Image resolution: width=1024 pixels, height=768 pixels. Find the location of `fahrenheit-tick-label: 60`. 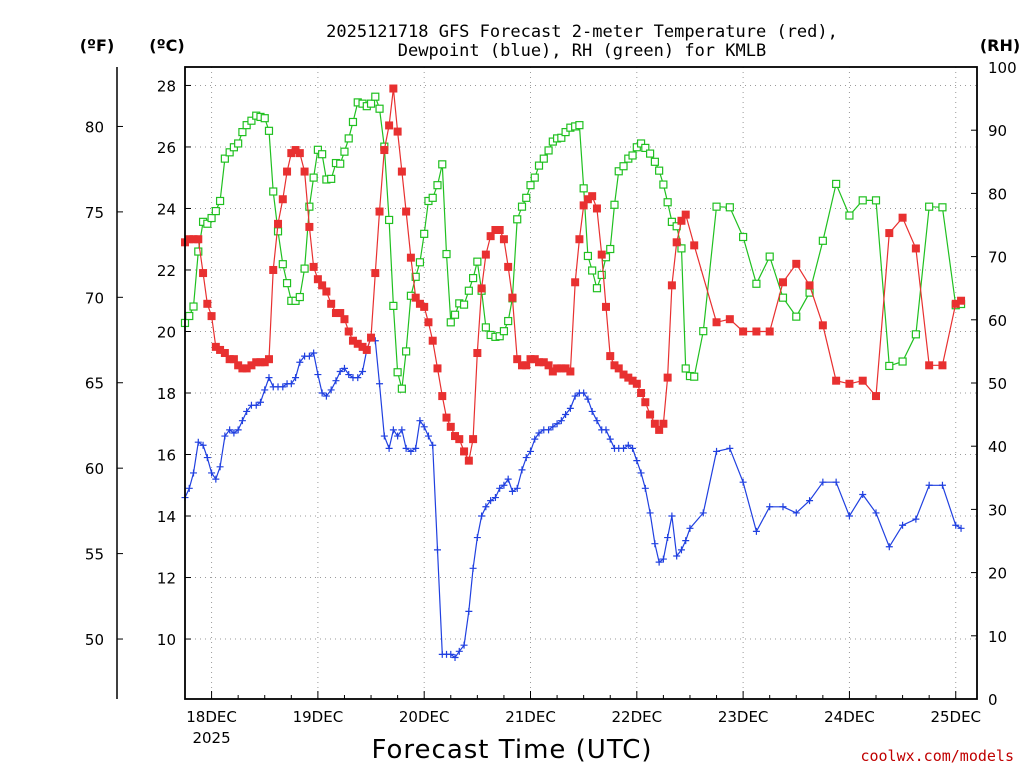

fahrenheit-tick-label: 60 is located at coordinates (94, 469).